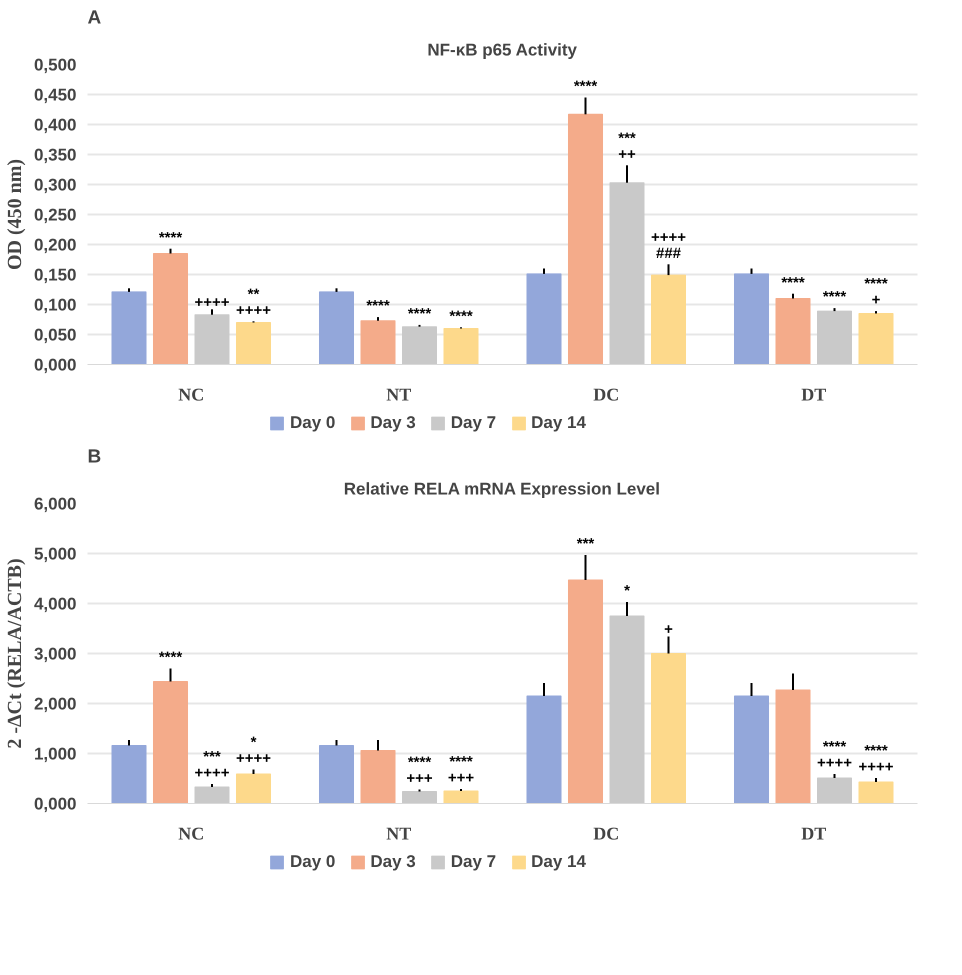 Image resolution: width=962 pixels, height=975 pixels. I want to click on y-axis-title: OD (450 nm), so click(15, 214).